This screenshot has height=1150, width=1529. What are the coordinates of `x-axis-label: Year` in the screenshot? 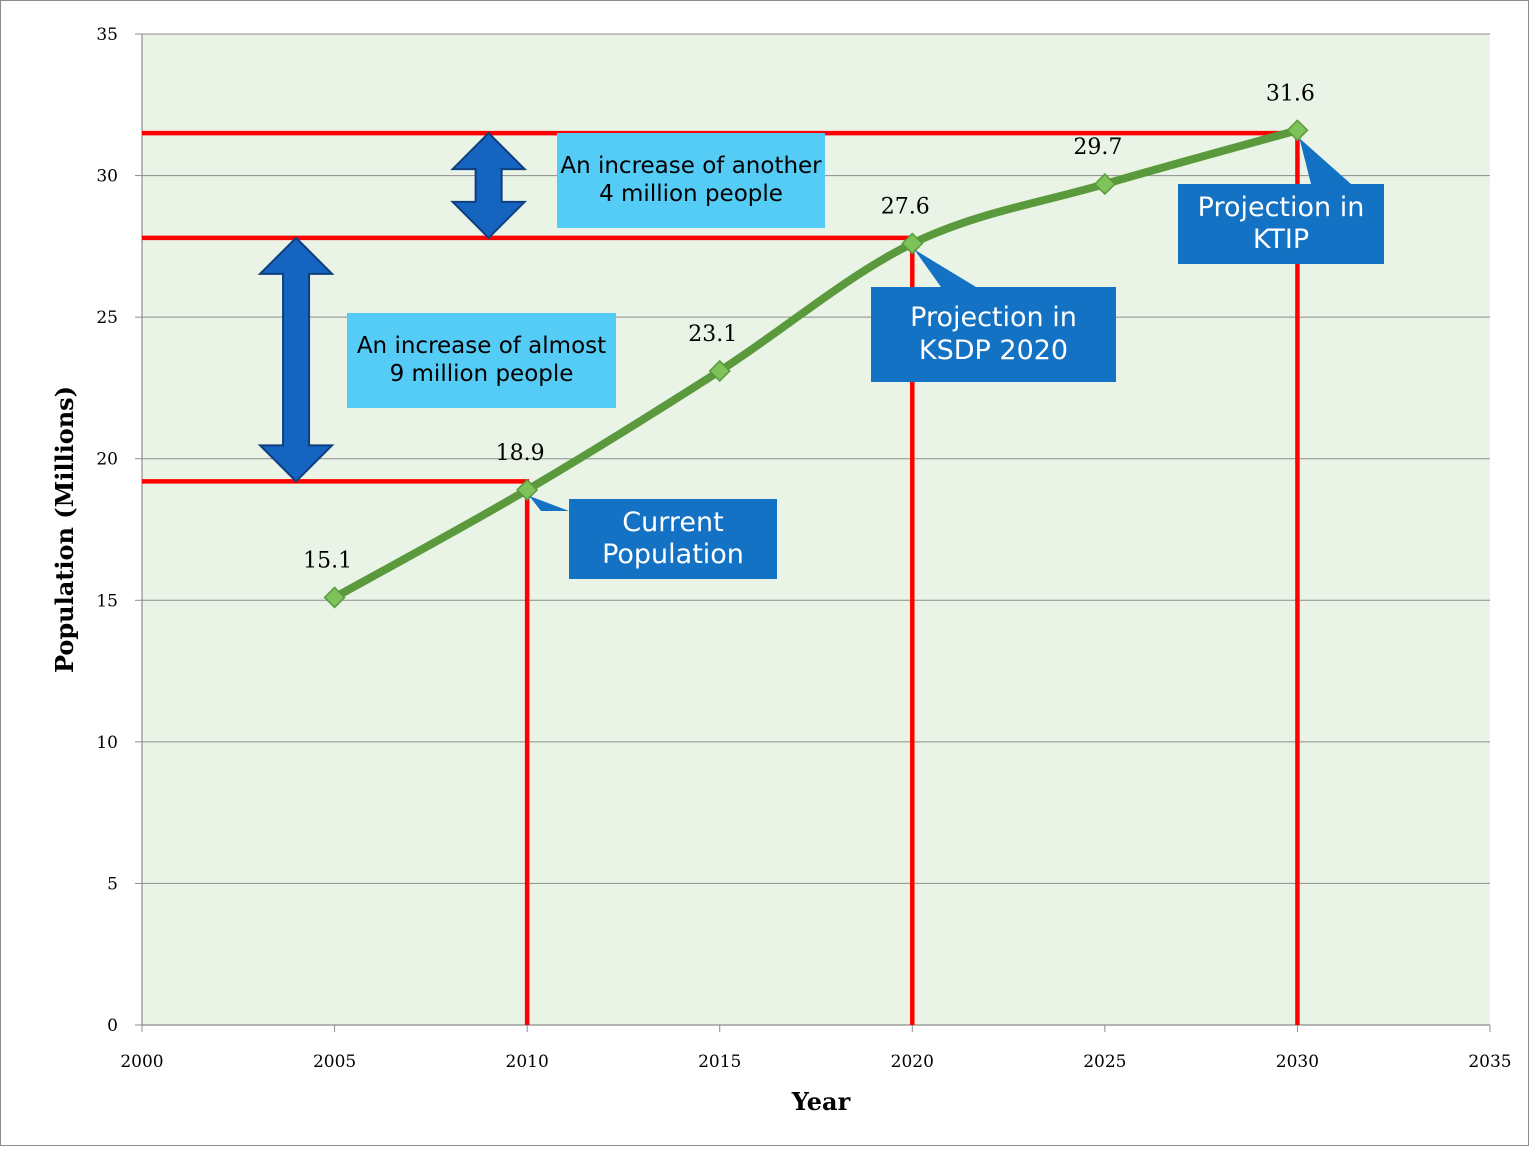 It's located at (821, 1101).